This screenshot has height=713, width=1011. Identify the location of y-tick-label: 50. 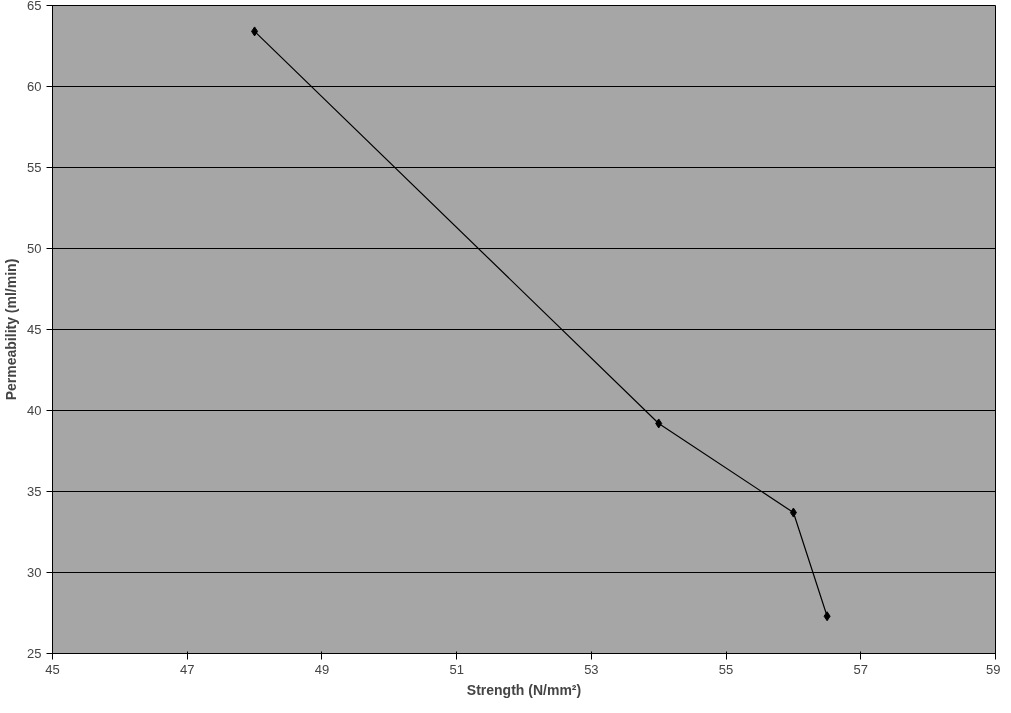
(34, 248).